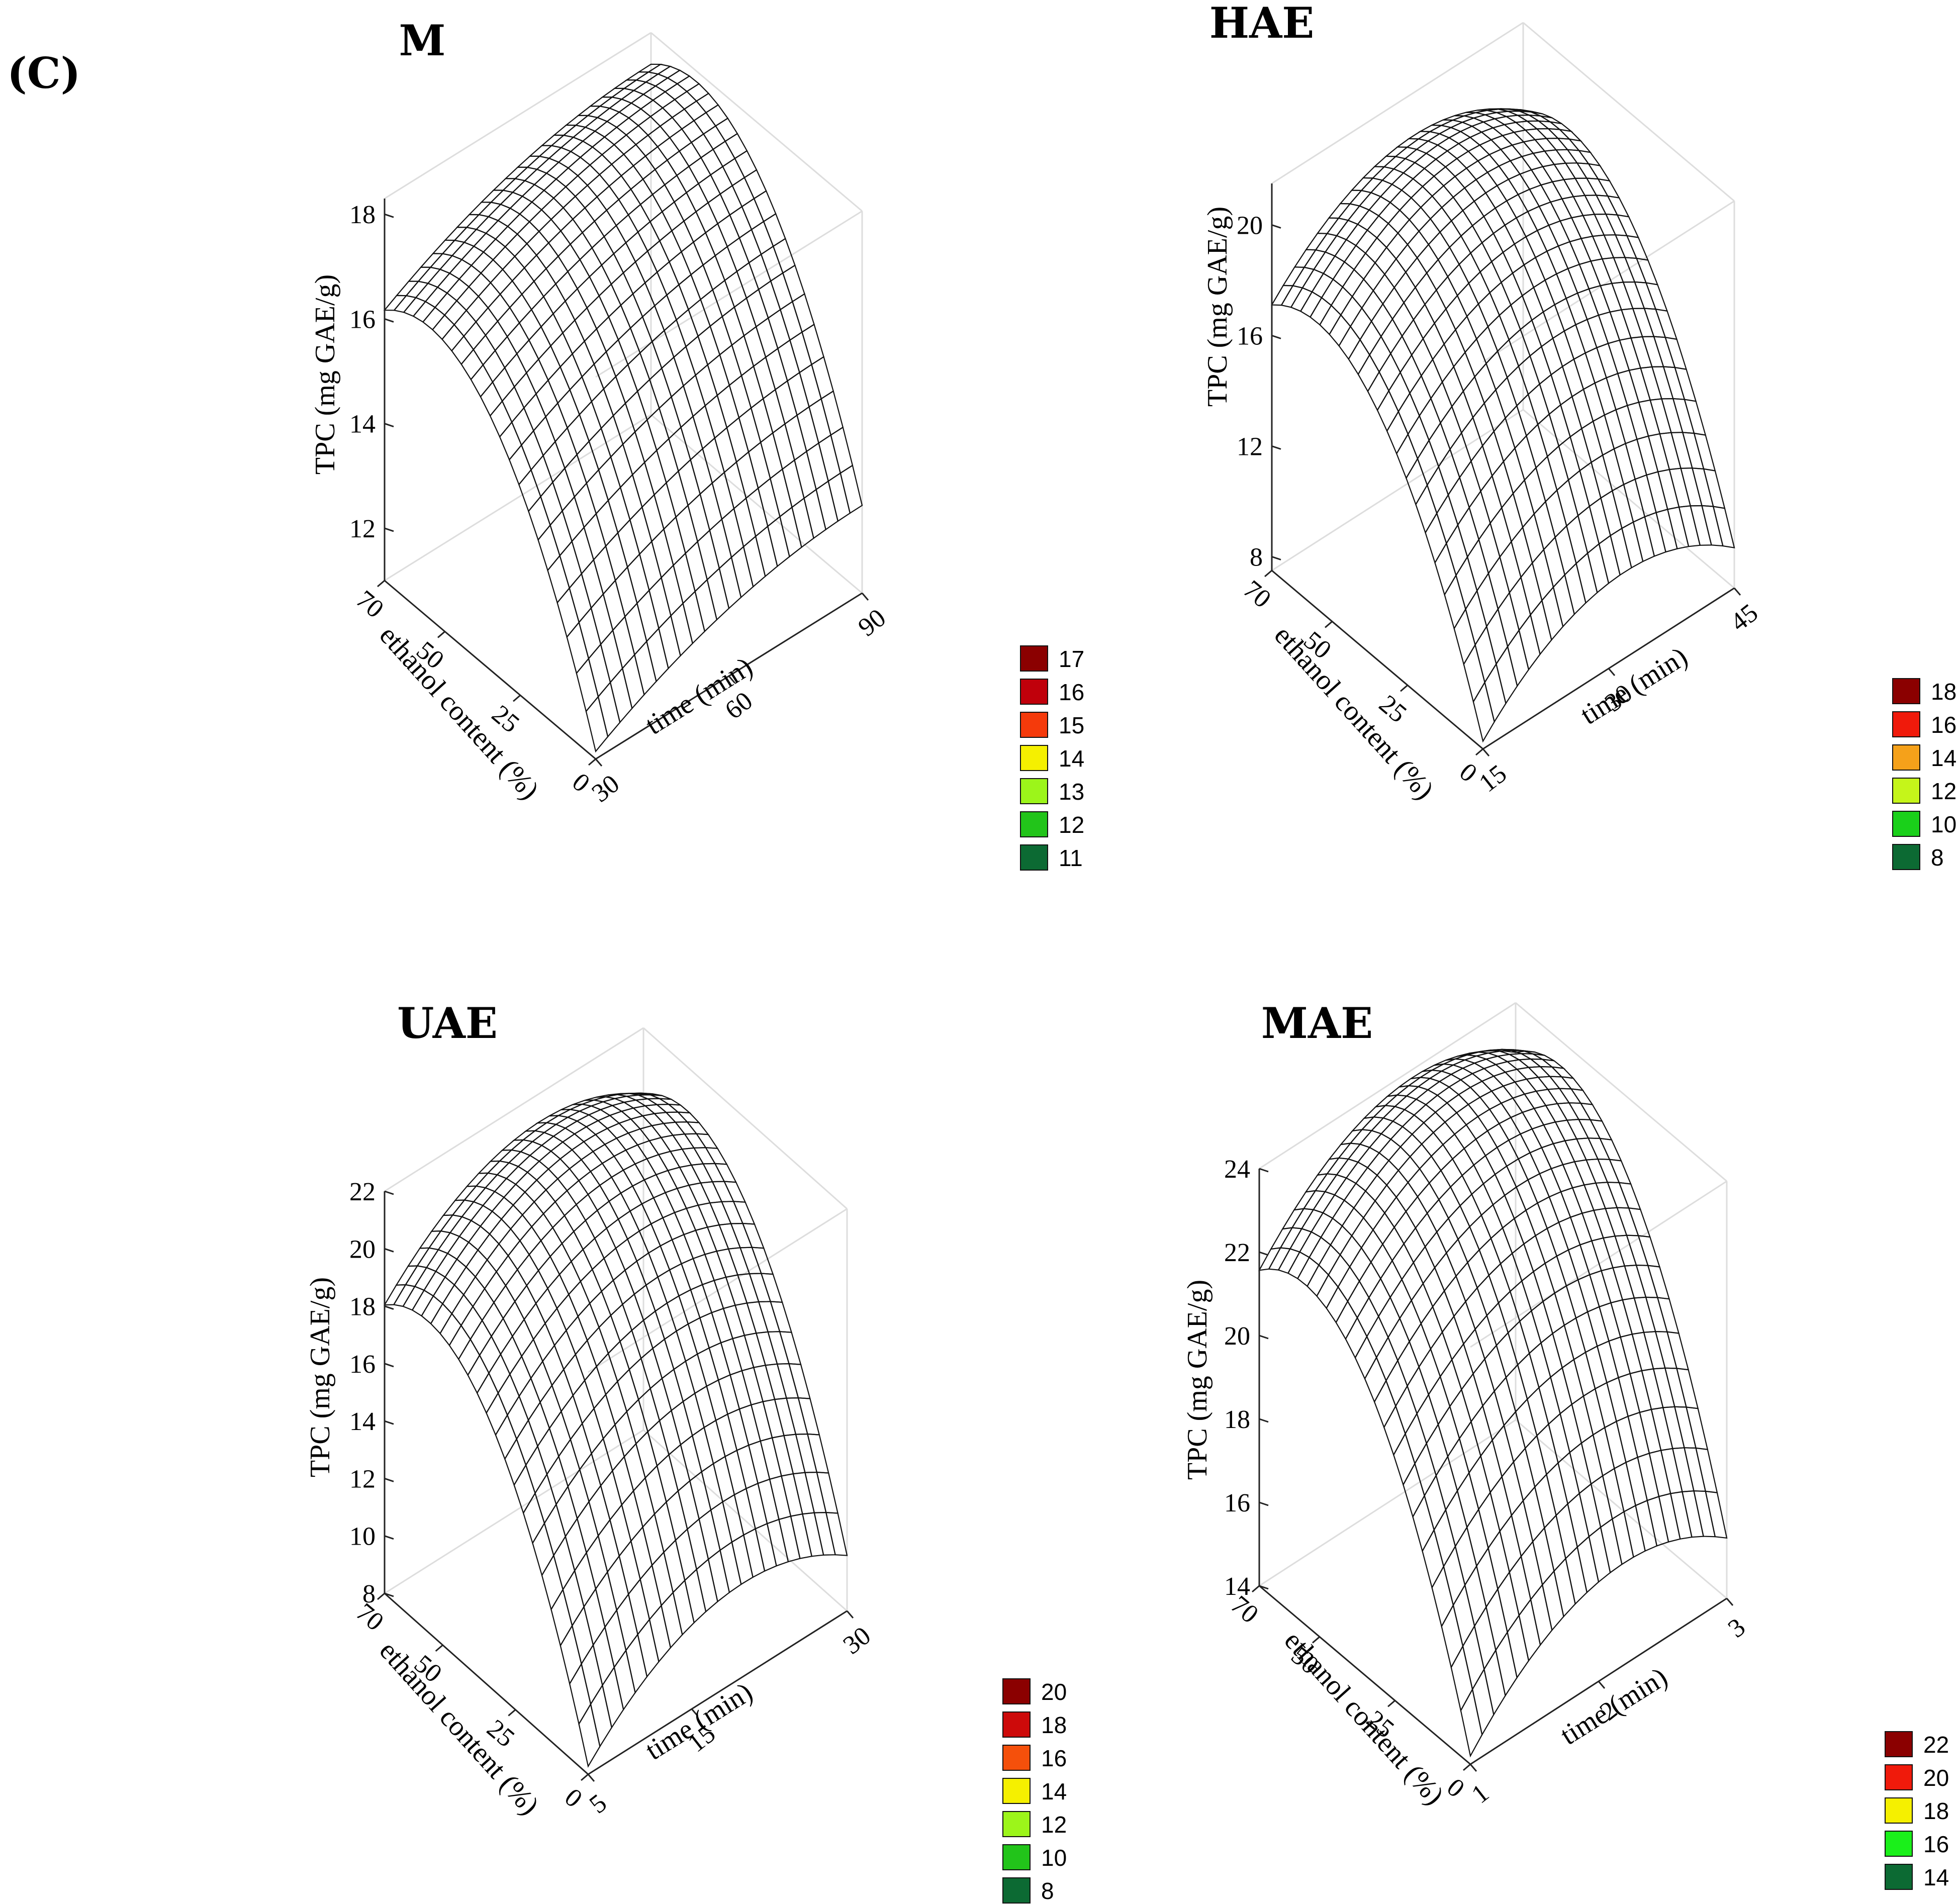 The height and width of the screenshot is (1904, 1957). I want to click on x-axis-line, so click(1377, 659).